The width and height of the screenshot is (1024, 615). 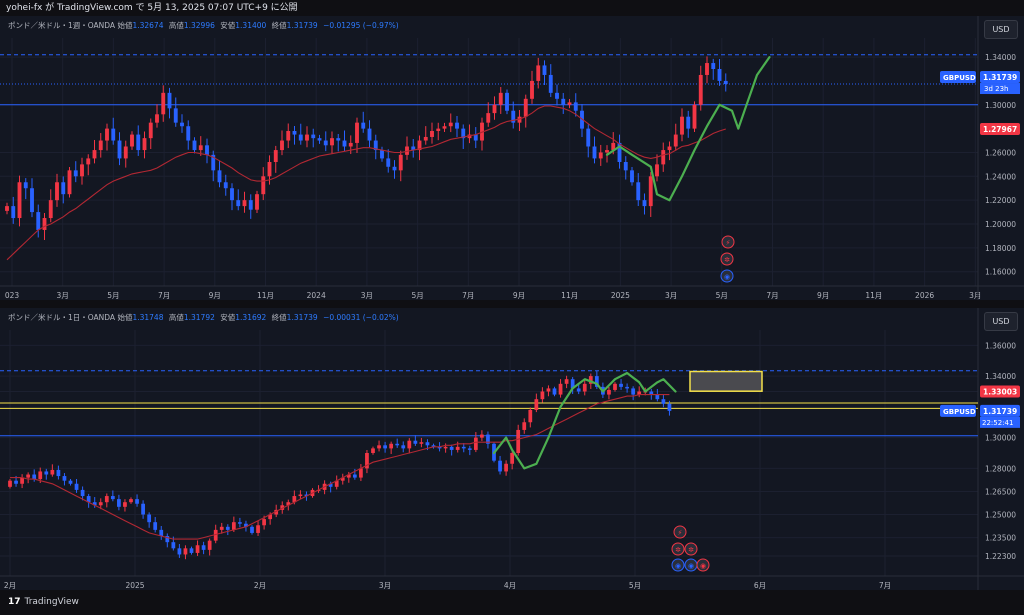 What do you see at coordinates (691, 566) in the screenshot?
I see `event-icon-glyph: ◉` at bounding box center [691, 566].